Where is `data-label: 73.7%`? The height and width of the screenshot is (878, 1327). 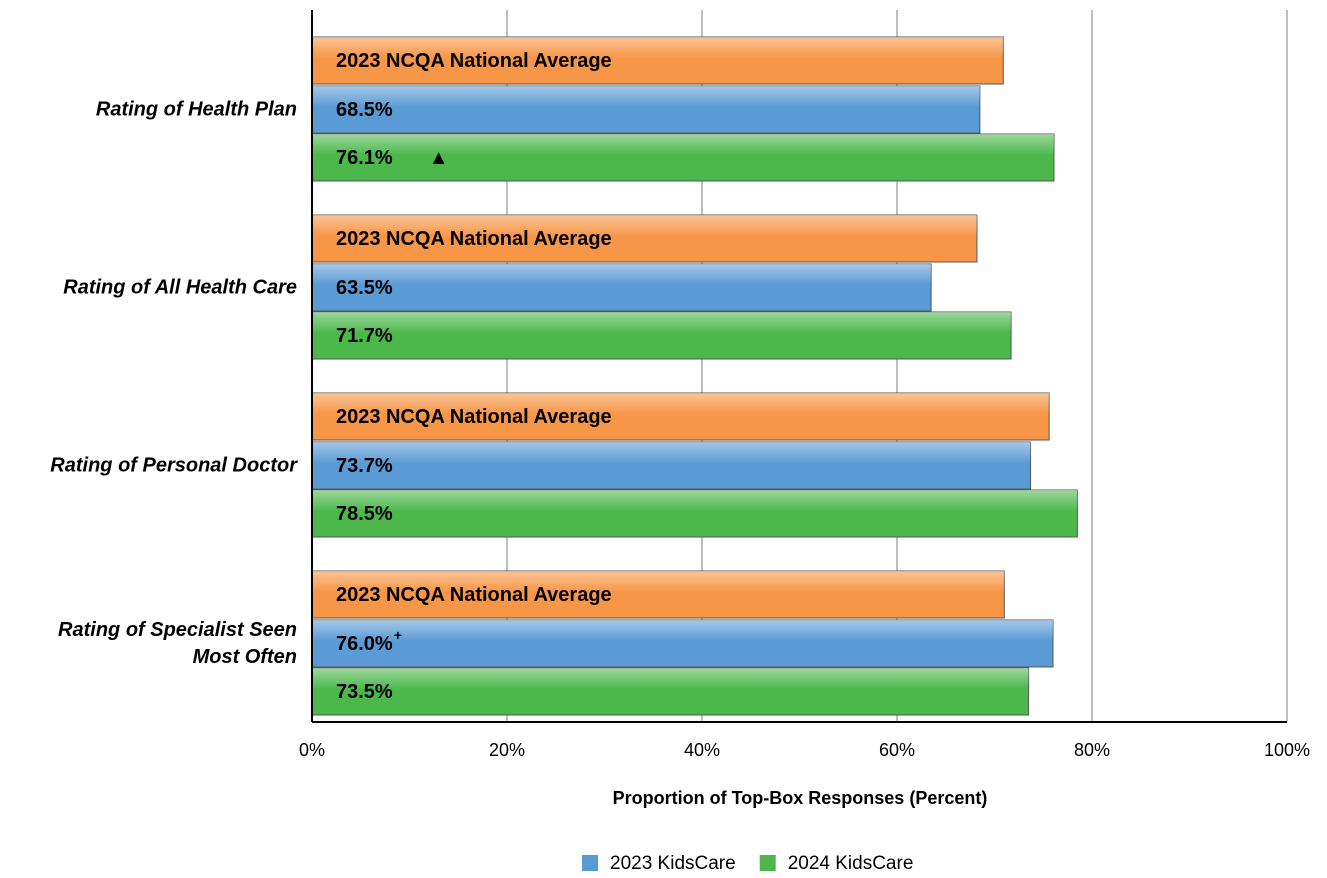
data-label: 73.7% is located at coordinates (364, 466).